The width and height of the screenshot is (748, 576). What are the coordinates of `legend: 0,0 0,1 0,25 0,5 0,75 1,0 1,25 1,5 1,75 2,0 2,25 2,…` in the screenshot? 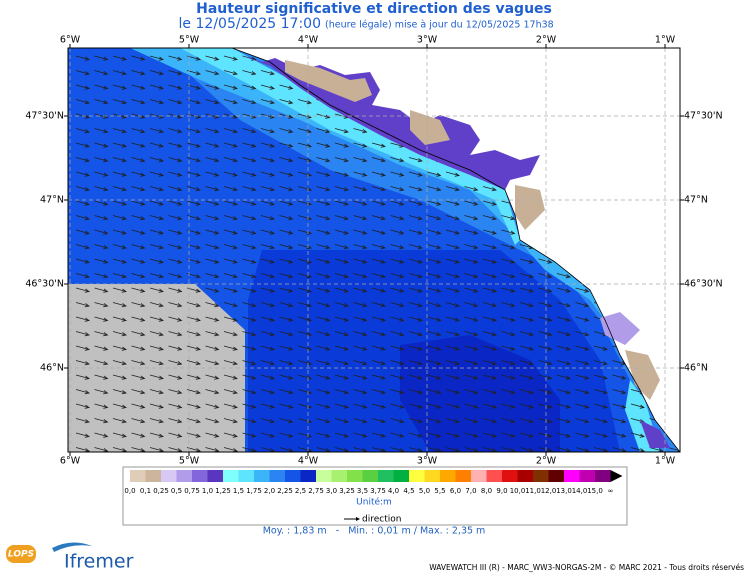 It's located at (373, 482).